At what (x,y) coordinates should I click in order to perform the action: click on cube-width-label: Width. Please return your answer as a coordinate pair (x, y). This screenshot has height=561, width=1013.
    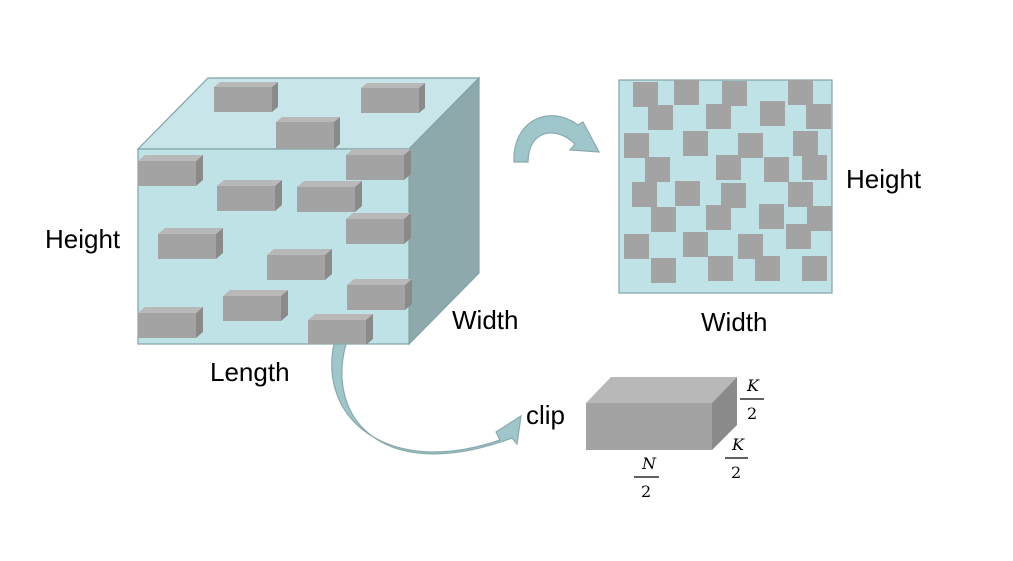
    Looking at the image, I should click on (485, 320).